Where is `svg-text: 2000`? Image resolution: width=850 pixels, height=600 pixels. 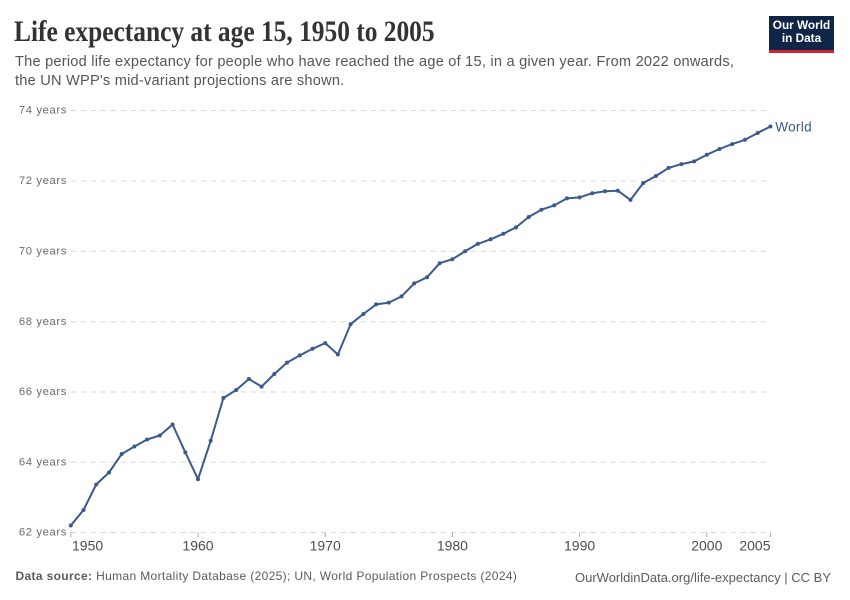
svg-text: 2000 is located at coordinates (706, 546).